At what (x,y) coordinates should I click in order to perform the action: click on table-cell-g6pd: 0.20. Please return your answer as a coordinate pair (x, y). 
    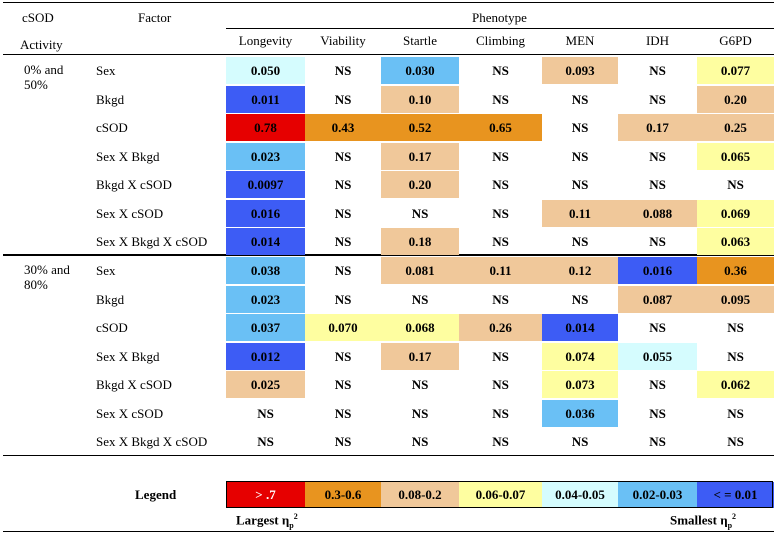
    Looking at the image, I should click on (735, 99).